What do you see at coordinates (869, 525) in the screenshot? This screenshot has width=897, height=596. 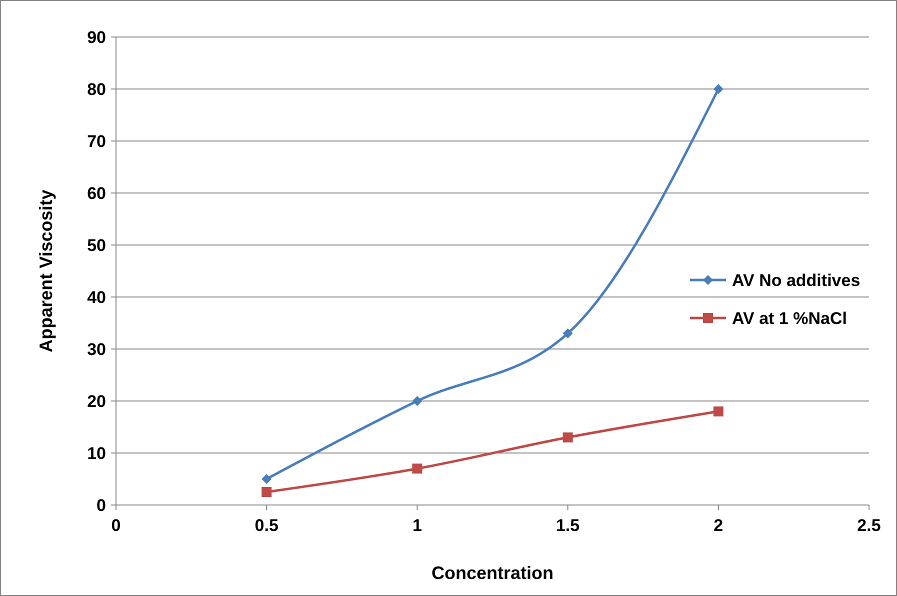 I see `x-tick-label: 2.5` at bounding box center [869, 525].